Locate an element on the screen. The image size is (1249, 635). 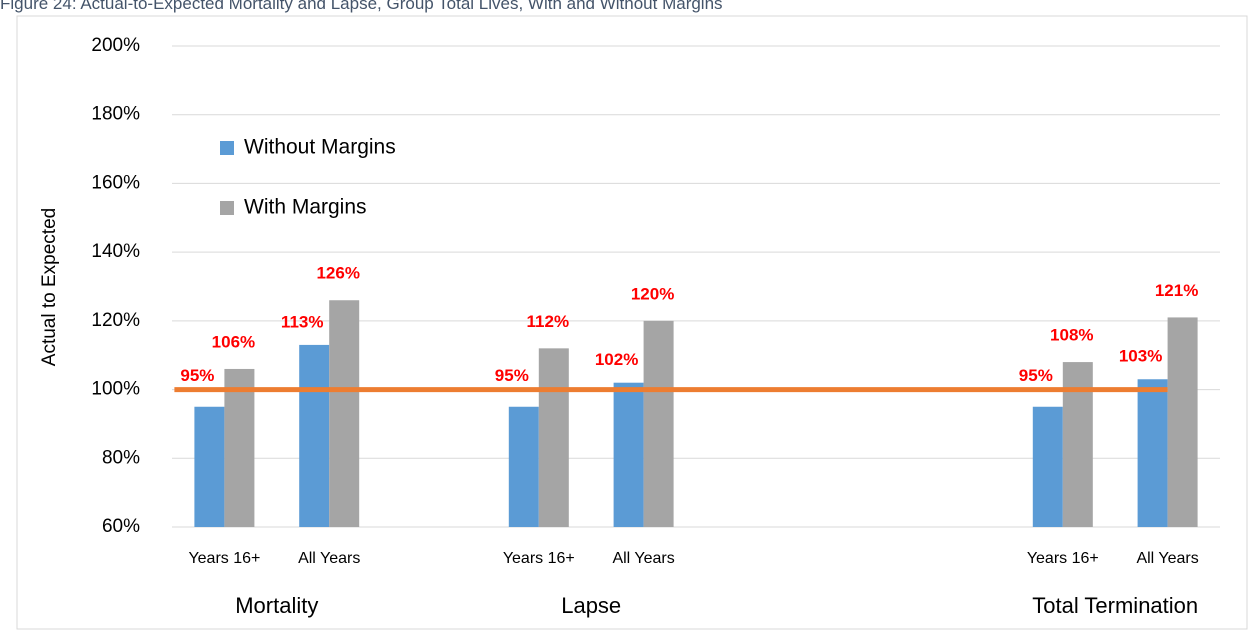
y-tick-label: 80% is located at coordinates (121, 457).